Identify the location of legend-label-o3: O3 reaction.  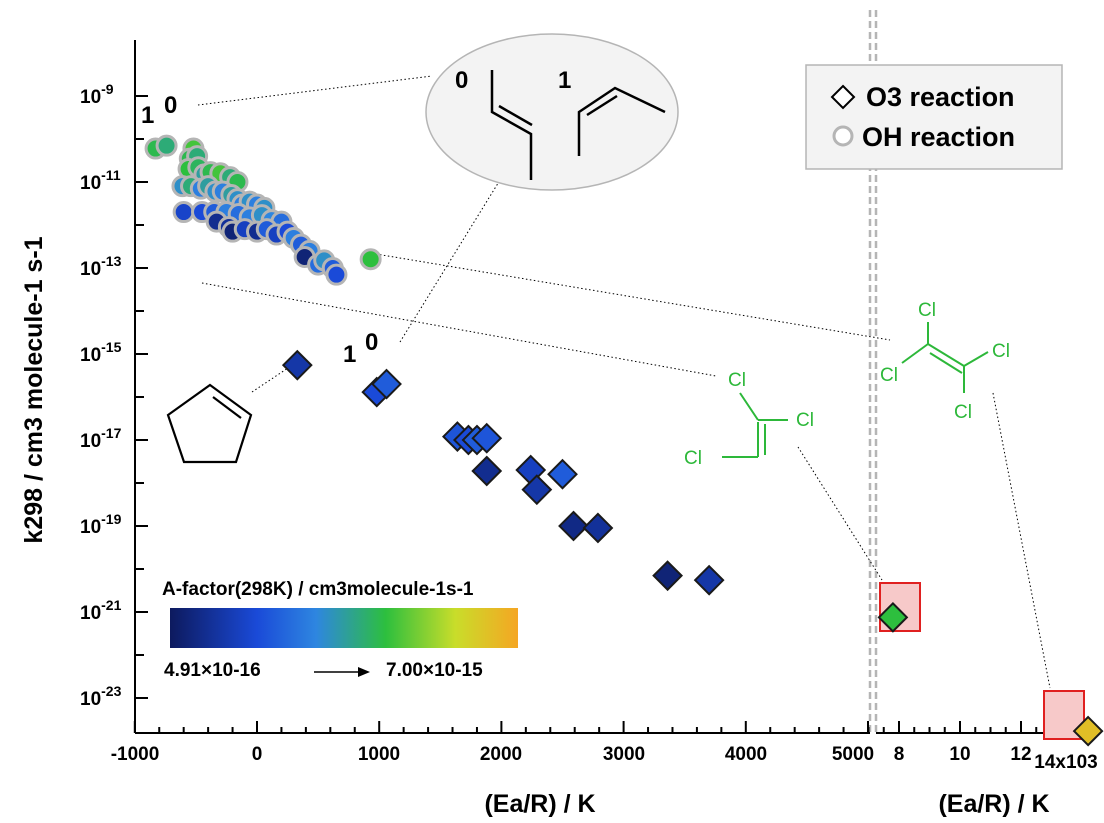
(940, 97).